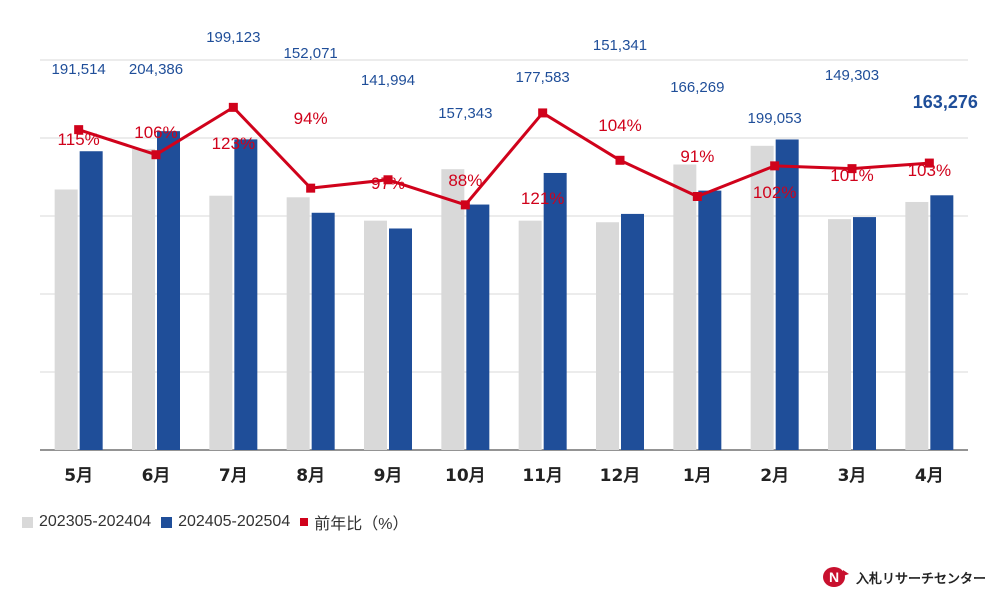 The height and width of the screenshot is (600, 1000). I want to click on bar-value-label: 151,341, so click(620, 45).